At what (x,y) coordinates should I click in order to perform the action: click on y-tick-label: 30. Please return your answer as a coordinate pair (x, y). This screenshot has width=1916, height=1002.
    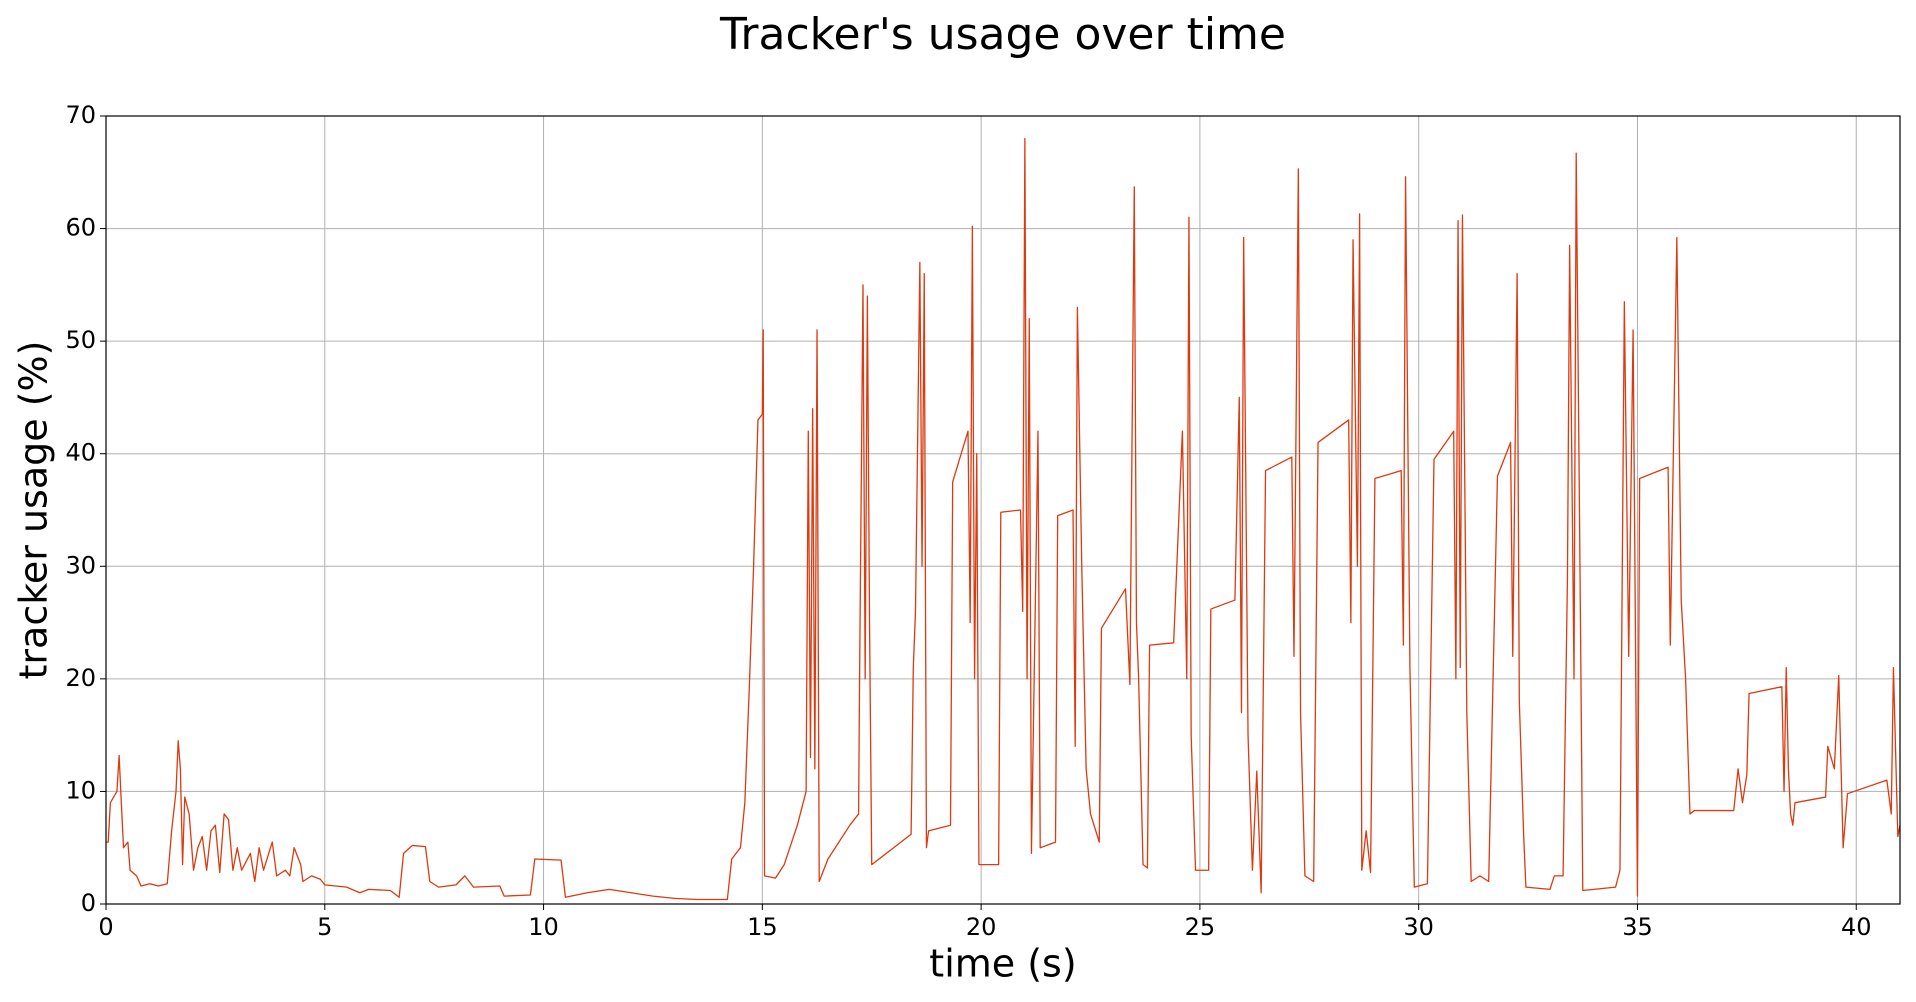
    Looking at the image, I should click on (80, 565).